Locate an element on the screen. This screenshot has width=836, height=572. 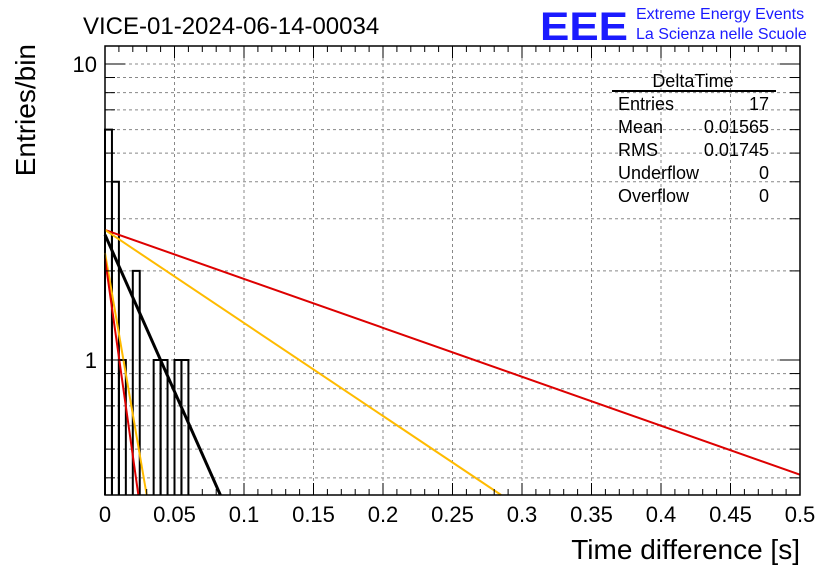
x-axis-tick-labels: 0 0.05 0.1 0.15 0.2 0.25 0.3 0.35 0.4 0.45 0.5 is located at coordinates (457, 514).